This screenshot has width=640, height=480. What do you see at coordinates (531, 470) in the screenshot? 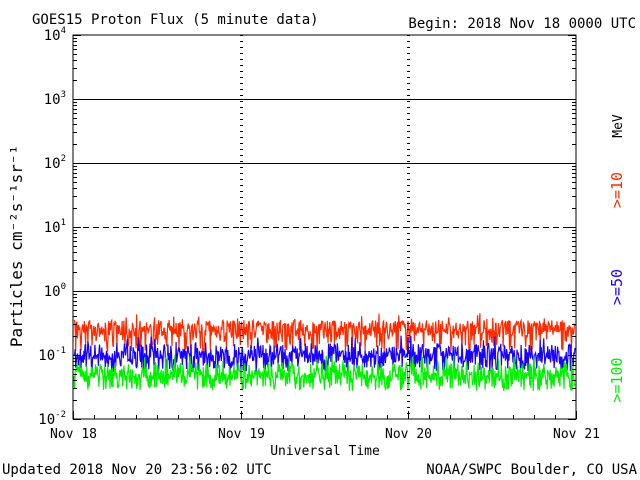
I see `credit-label: NOAA/SWPC Boulder, CO USA` at bounding box center [531, 470].